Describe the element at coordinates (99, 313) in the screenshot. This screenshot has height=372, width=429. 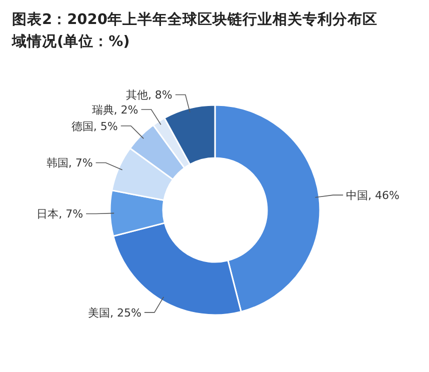
I see `slice-label: 美国` at that location.